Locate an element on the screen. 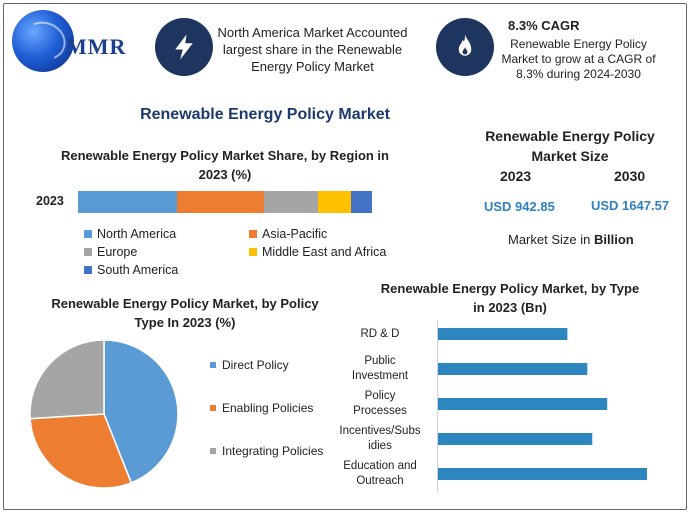  type-category-label-line: Processes is located at coordinates (380, 411).